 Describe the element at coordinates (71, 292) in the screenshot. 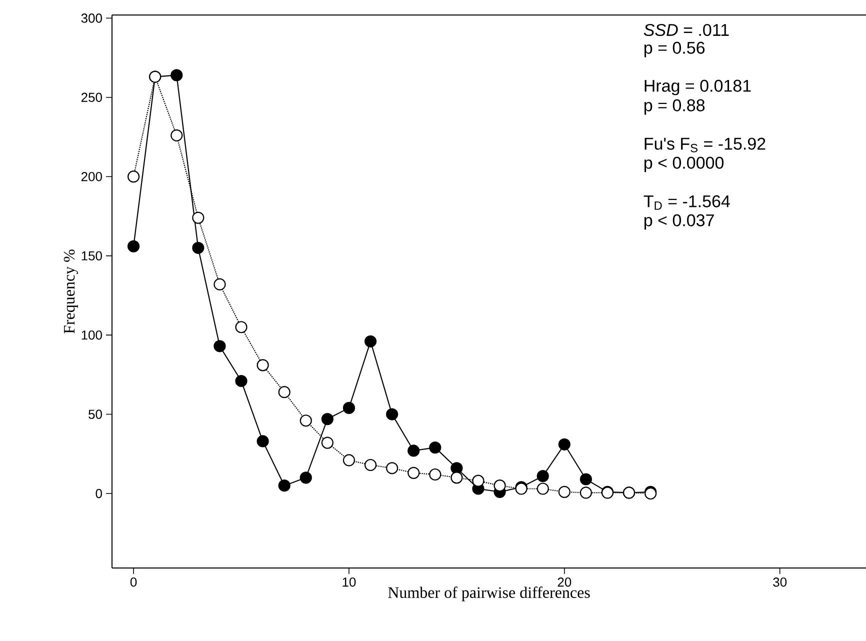

I see `y-axis-title: Frequency %` at that location.